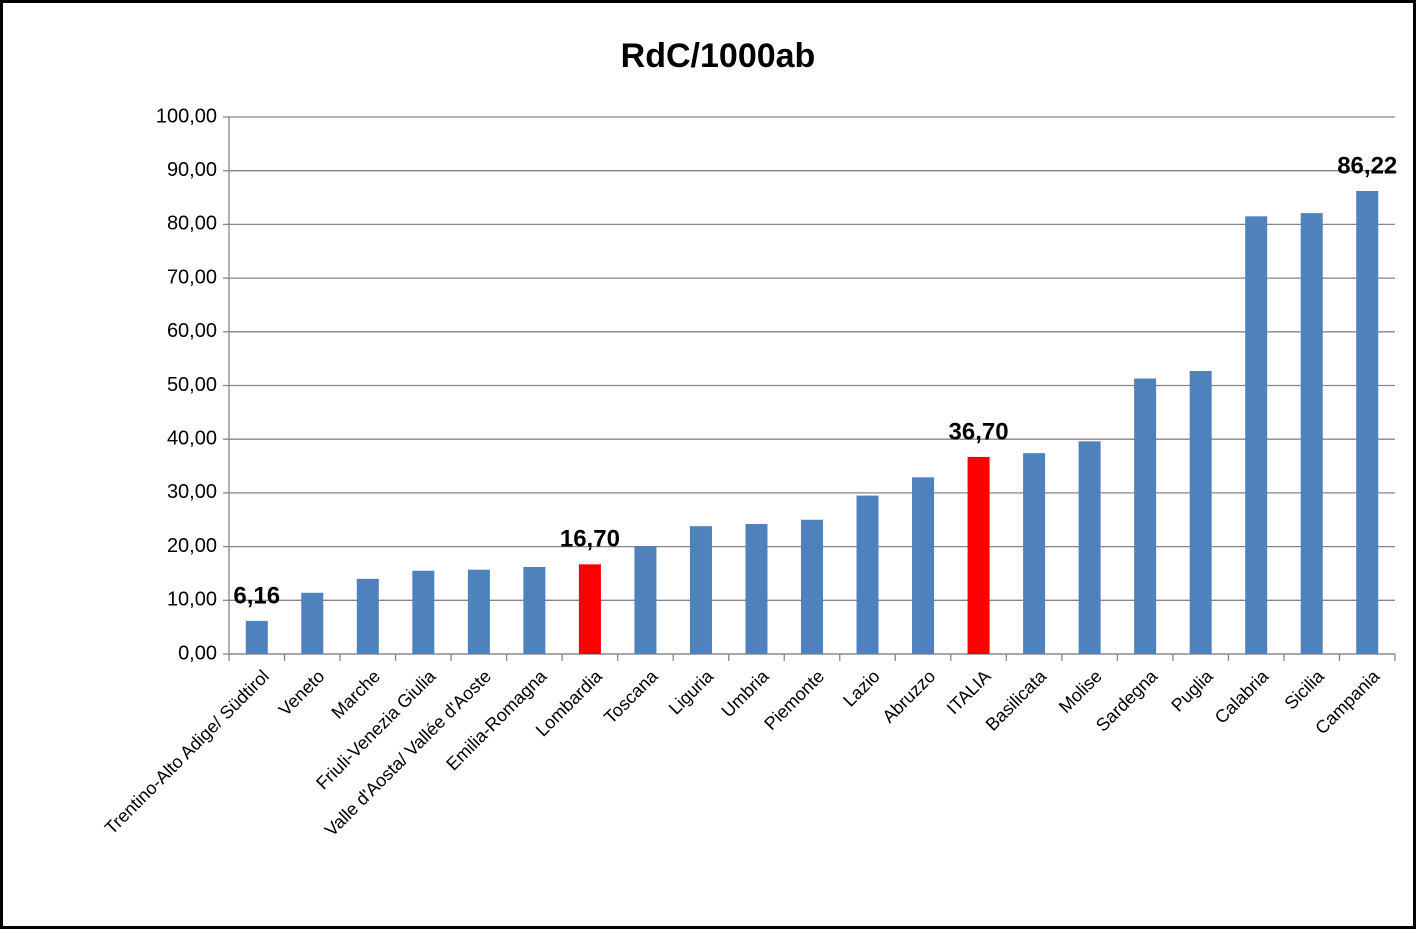  Describe the element at coordinates (192, 331) in the screenshot. I see `y-tick-label: 60,00` at that location.